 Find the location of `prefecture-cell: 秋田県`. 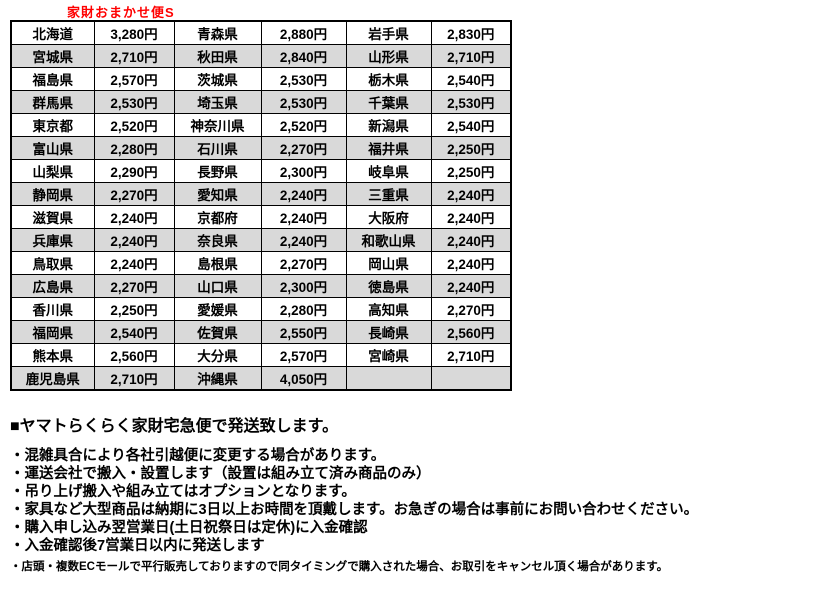

prefecture-cell: 秋田県 is located at coordinates (217, 56).